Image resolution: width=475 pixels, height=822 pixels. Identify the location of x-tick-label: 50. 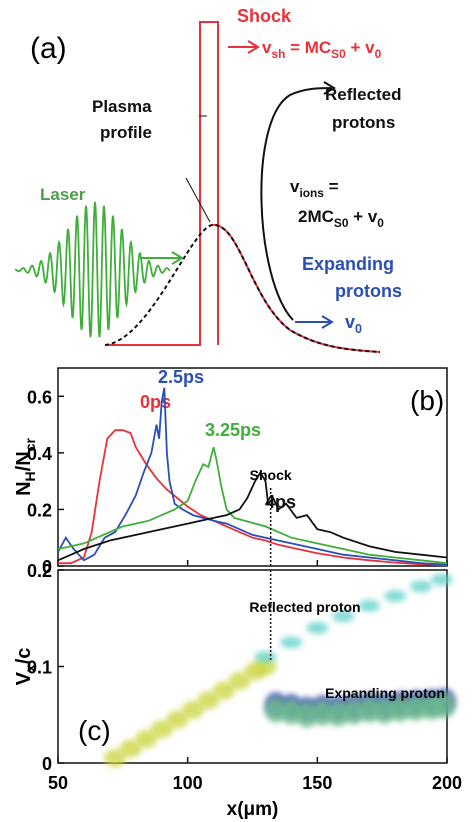
(58, 783).